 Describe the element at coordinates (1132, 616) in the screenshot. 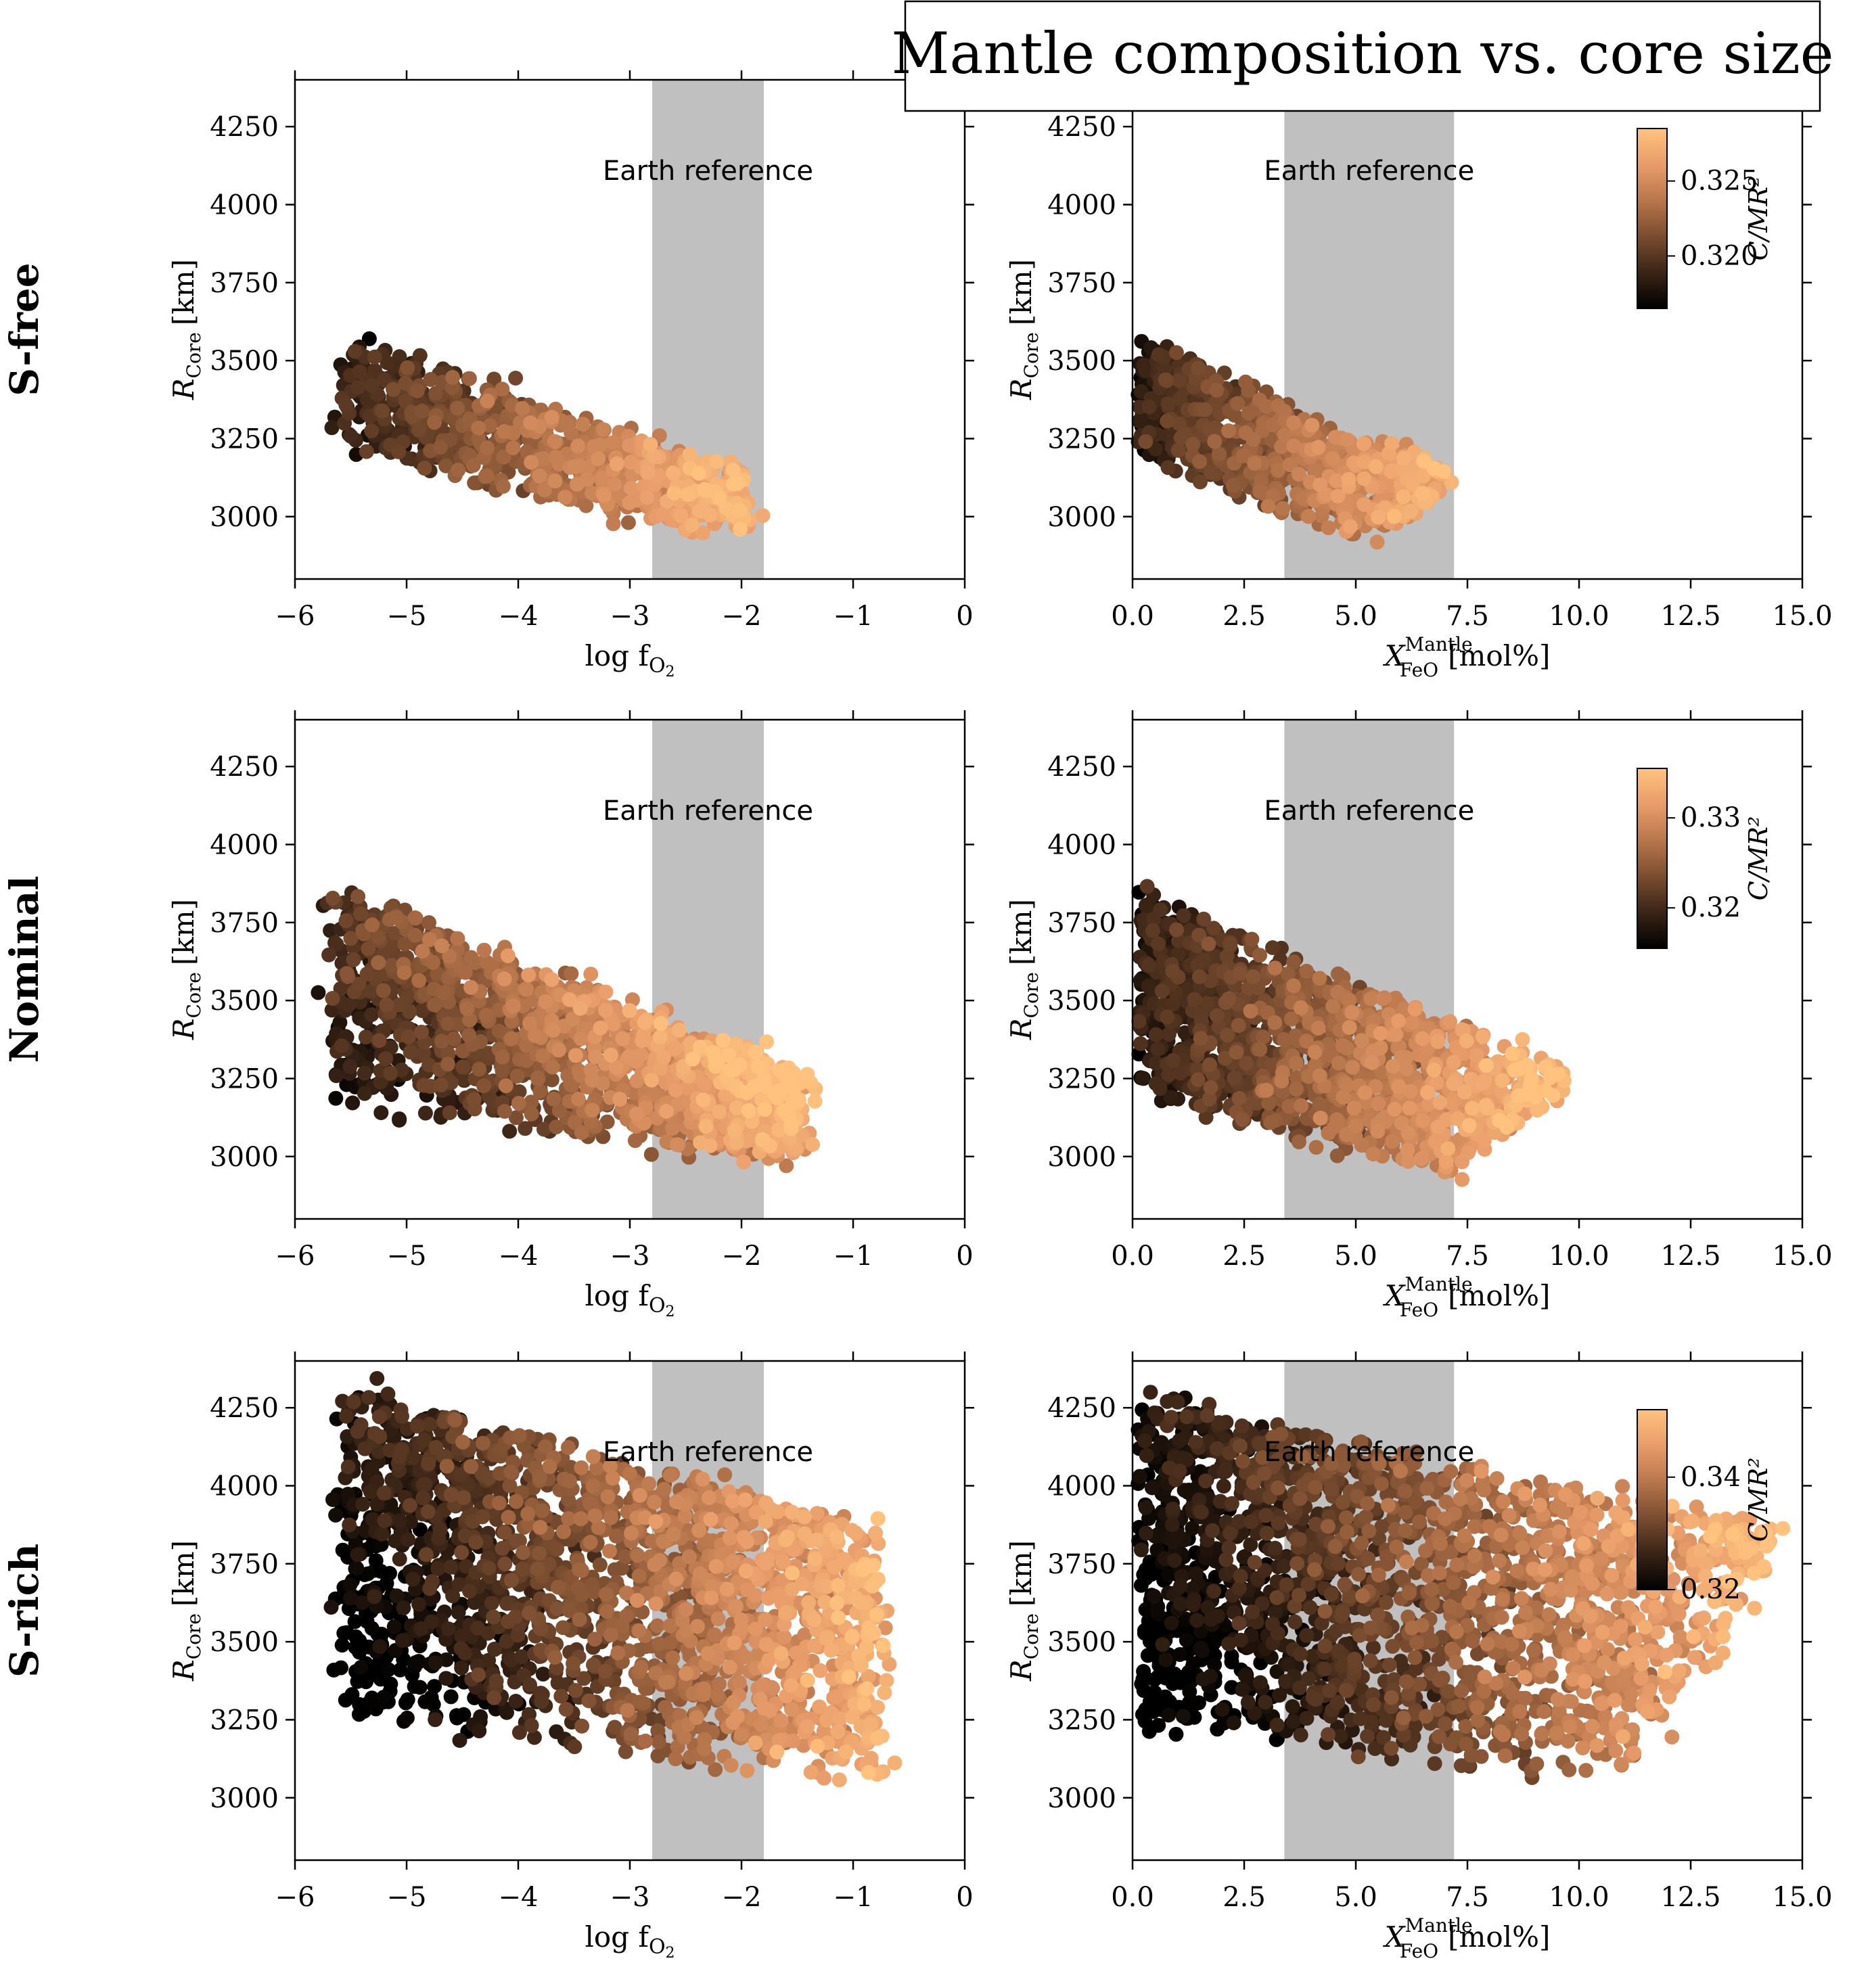

I see `x-tick-label: 0.0` at that location.